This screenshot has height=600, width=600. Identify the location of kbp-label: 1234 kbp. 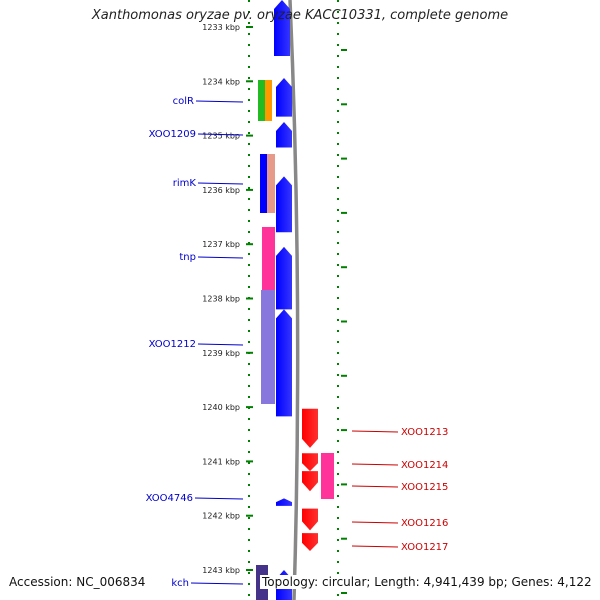
(221, 81).